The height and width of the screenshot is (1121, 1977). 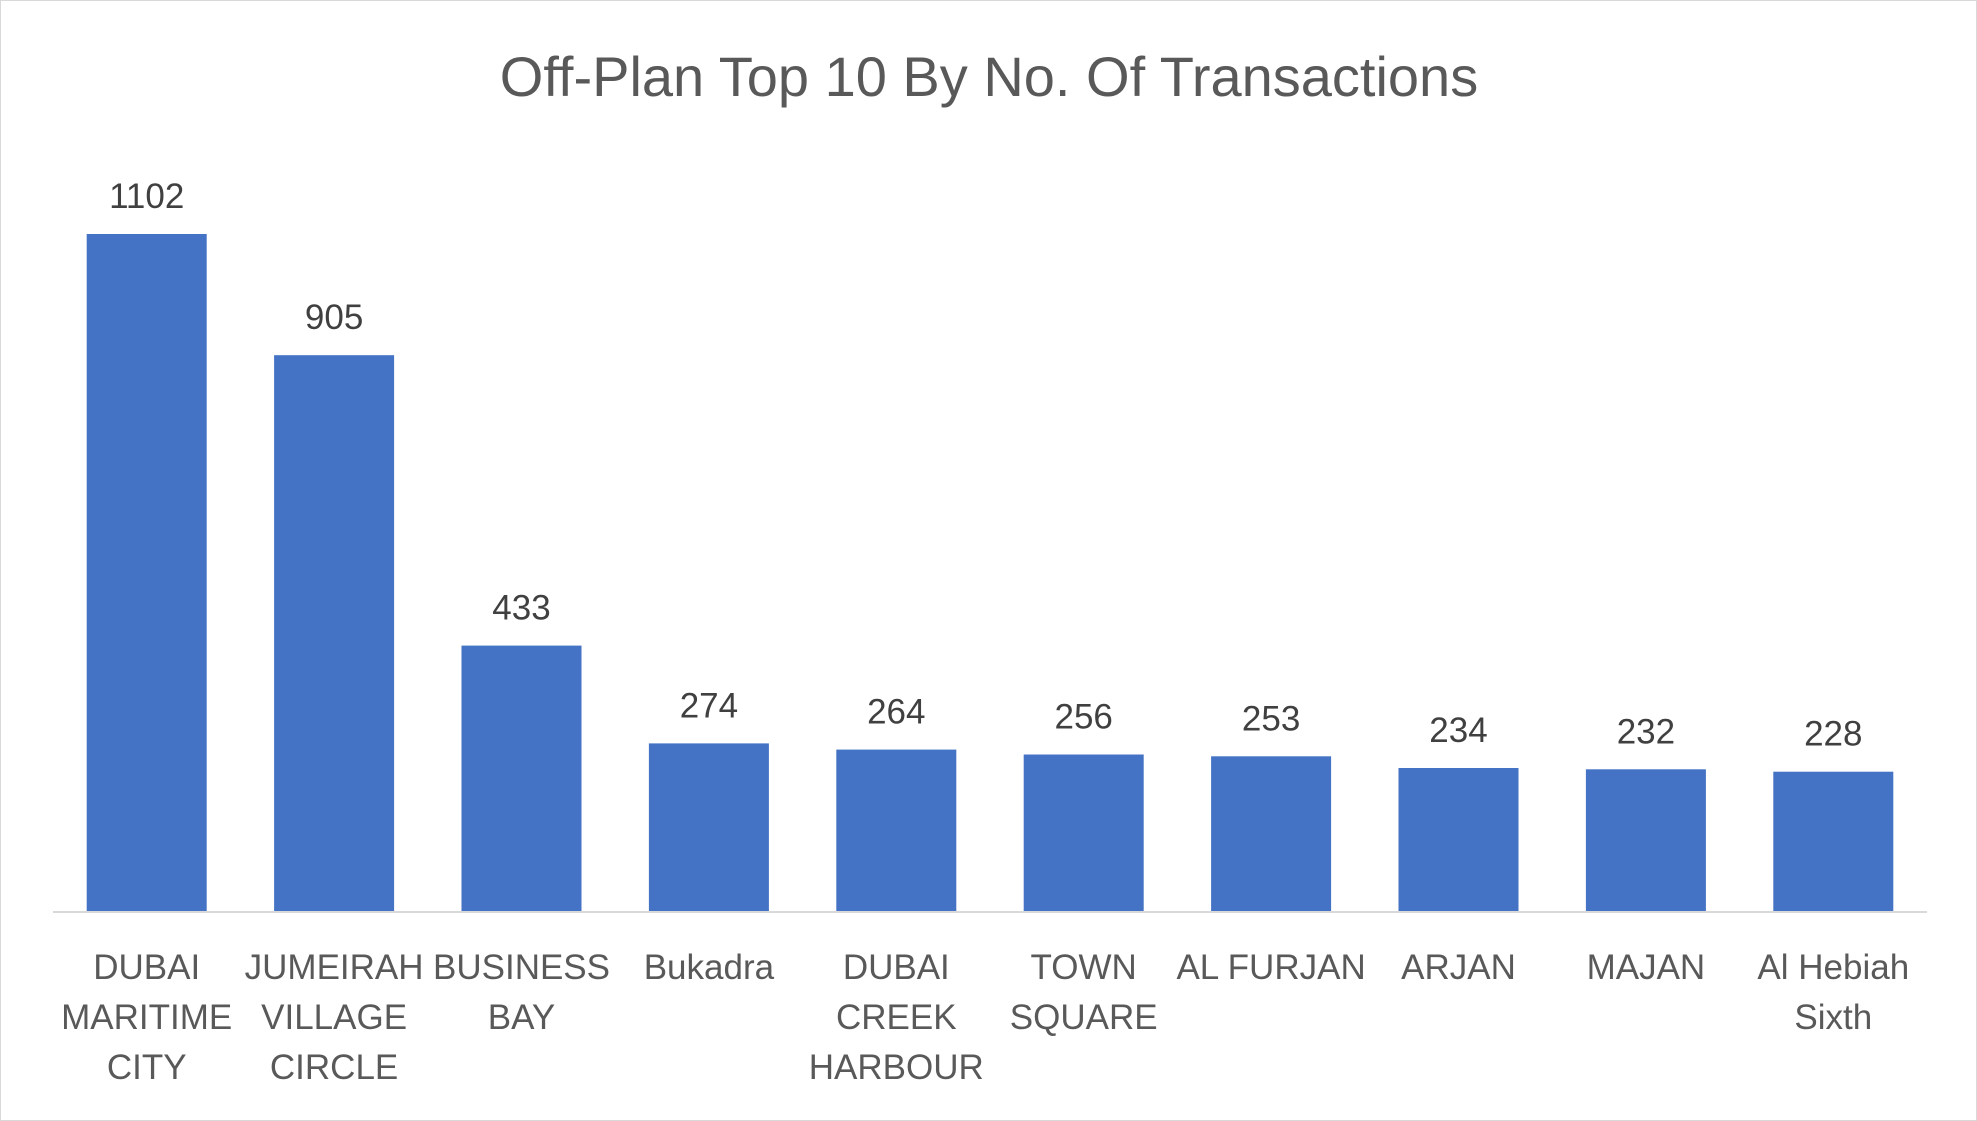 I want to click on category-label-line: CIRCLE, so click(x=334, y=1067).